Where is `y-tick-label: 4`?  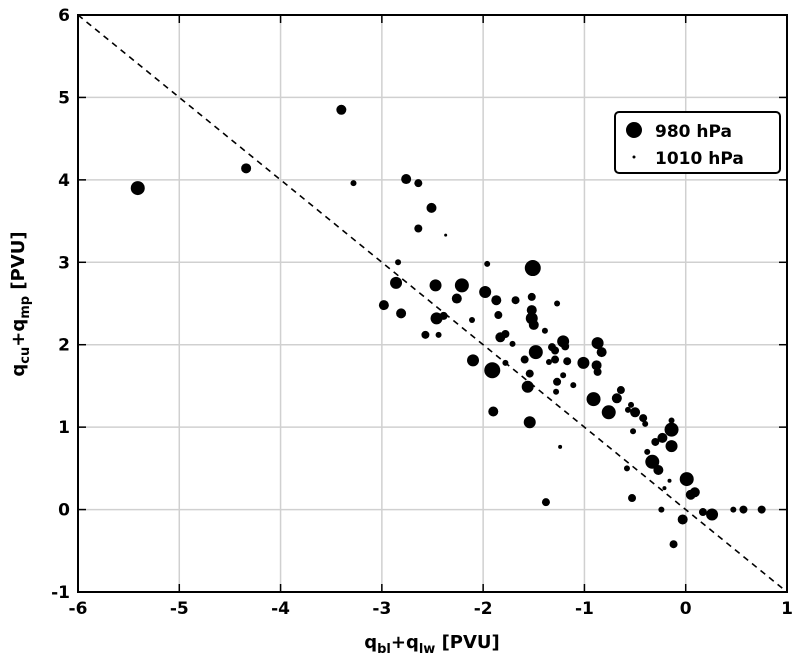 y-tick-label: 4 is located at coordinates (64, 181).